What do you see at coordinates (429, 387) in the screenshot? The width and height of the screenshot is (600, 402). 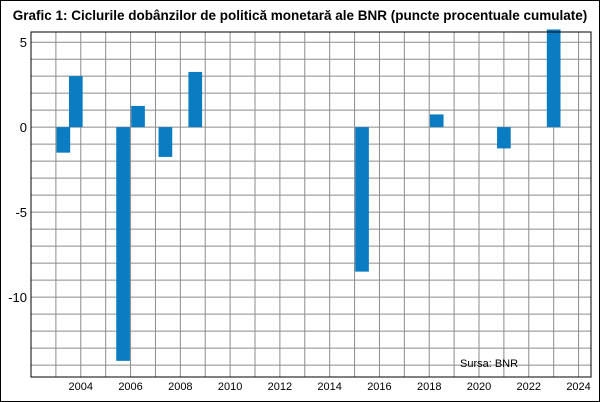 I see `x-tick-label: 2018` at bounding box center [429, 387].